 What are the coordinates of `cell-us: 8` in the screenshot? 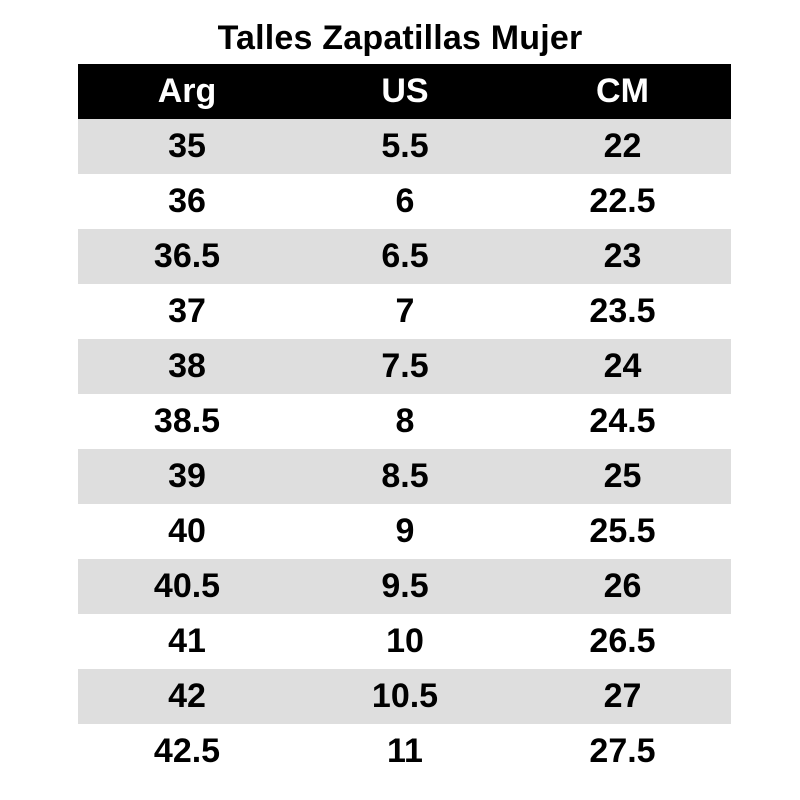 It's located at (405, 421).